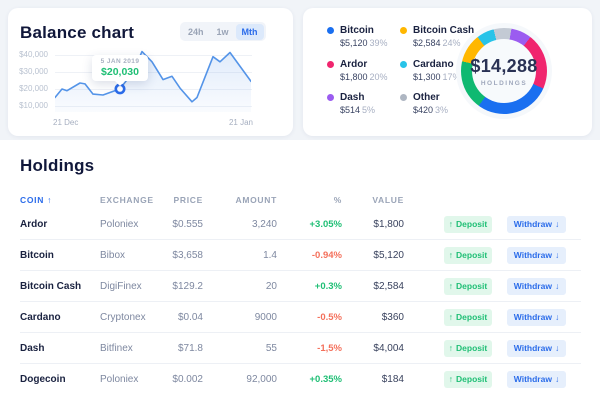 The height and width of the screenshot is (400, 600). What do you see at coordinates (222, 31) in the screenshot?
I see `tab-1w: 1w` at bounding box center [222, 31].